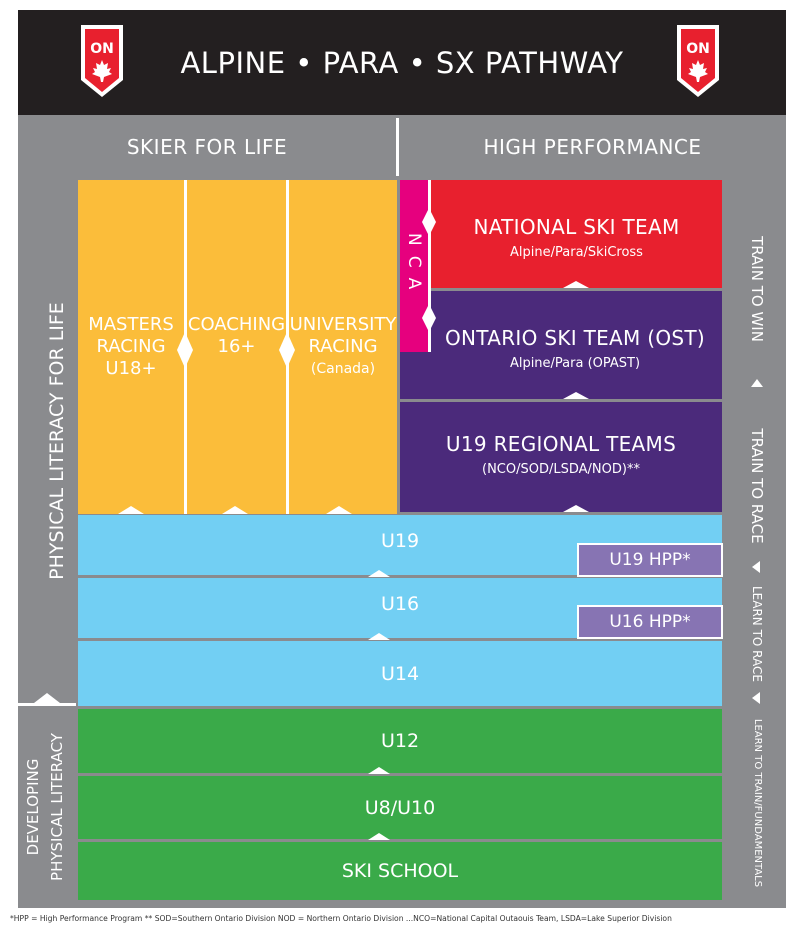  Describe the element at coordinates (650, 622) in the screenshot. I see `u16-hpp-badge: U16 HPP*` at that location.